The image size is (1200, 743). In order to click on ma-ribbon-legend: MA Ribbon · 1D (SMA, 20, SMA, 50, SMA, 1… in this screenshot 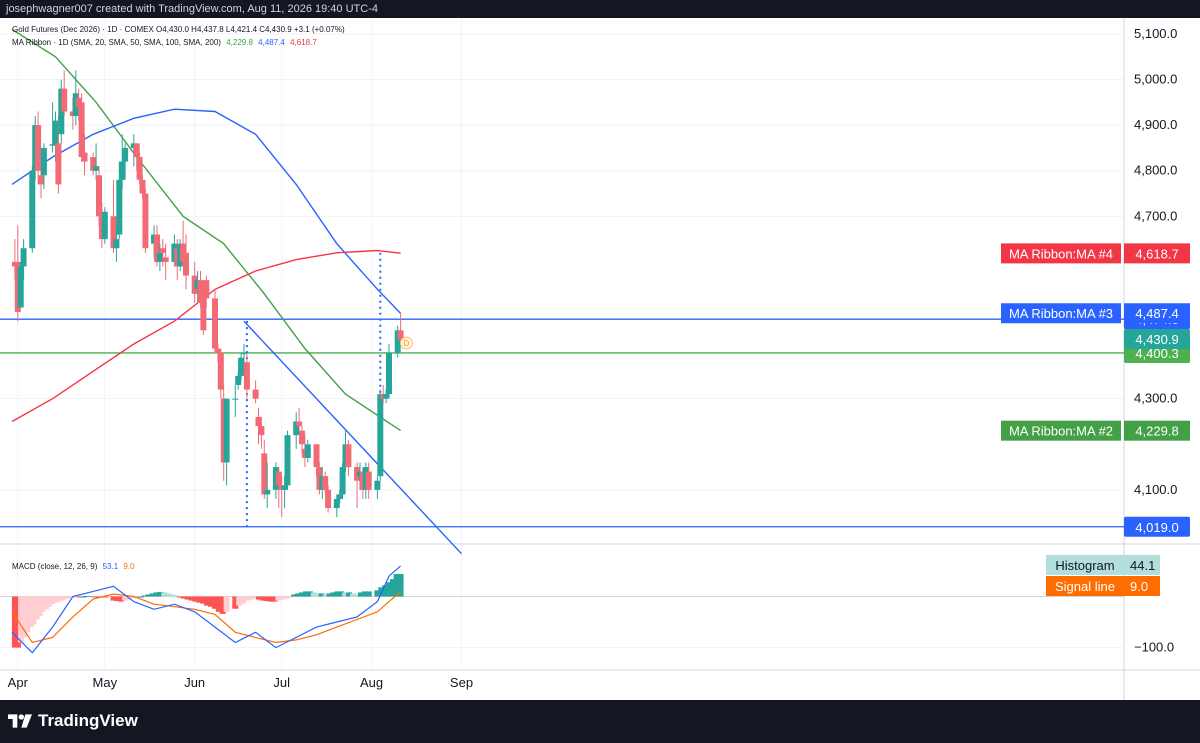, I will do `click(164, 42)`.